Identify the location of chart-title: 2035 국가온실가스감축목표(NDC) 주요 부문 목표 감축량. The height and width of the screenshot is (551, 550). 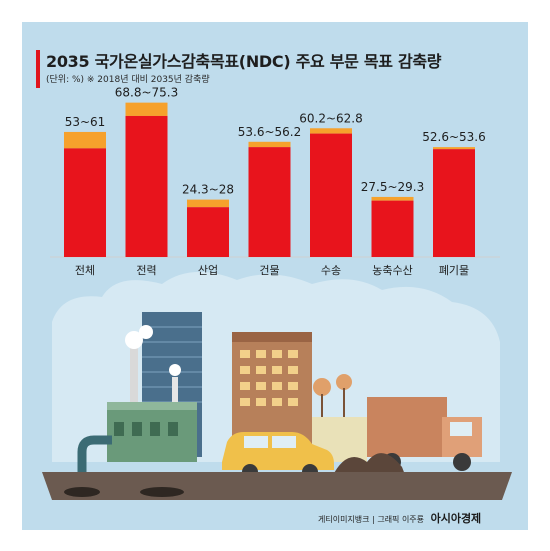
(244, 61).